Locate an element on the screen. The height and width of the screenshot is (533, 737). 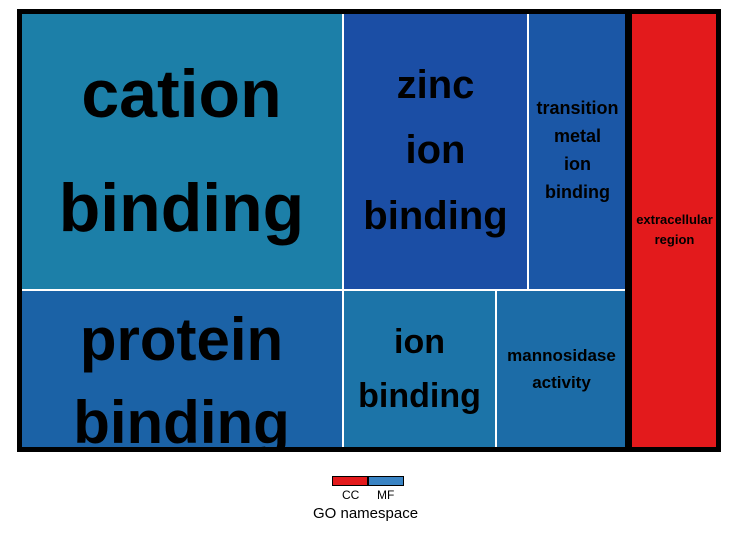
tile-ion-binding: ion binding is located at coordinates (419, 369).